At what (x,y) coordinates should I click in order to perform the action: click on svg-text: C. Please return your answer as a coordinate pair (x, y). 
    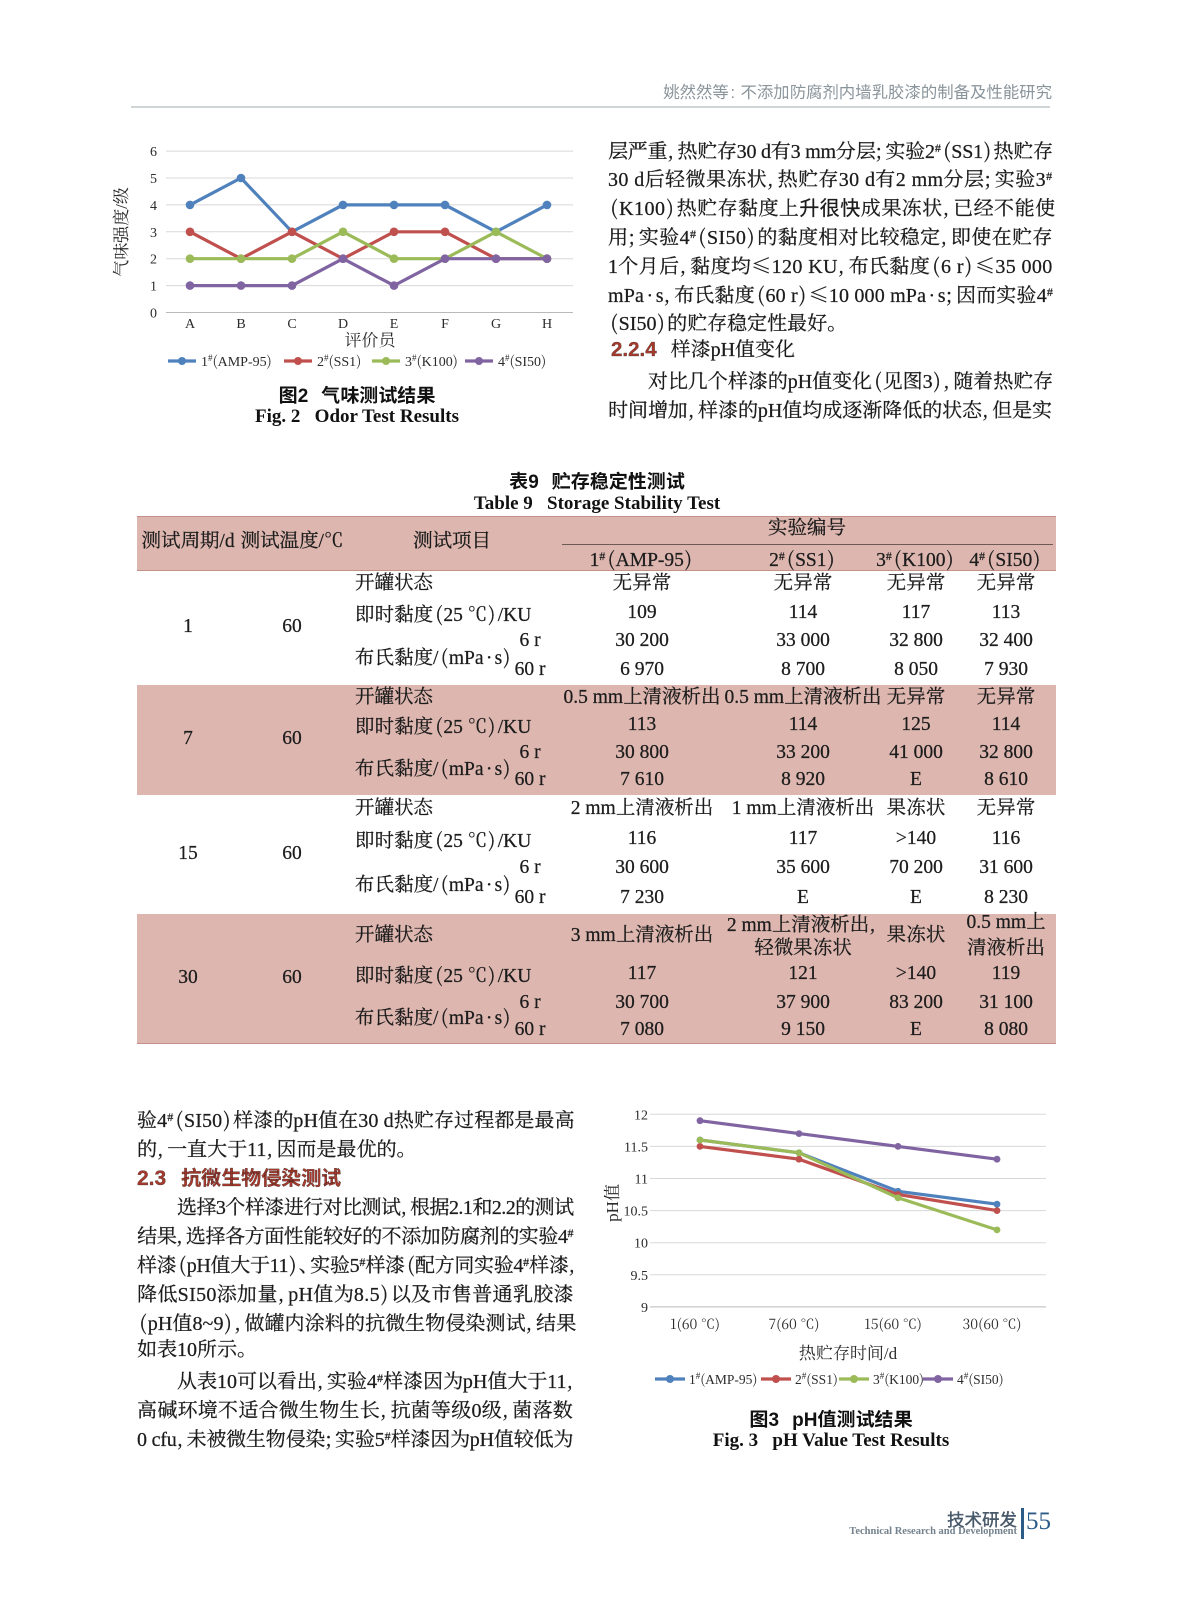
    Looking at the image, I should click on (291, 324).